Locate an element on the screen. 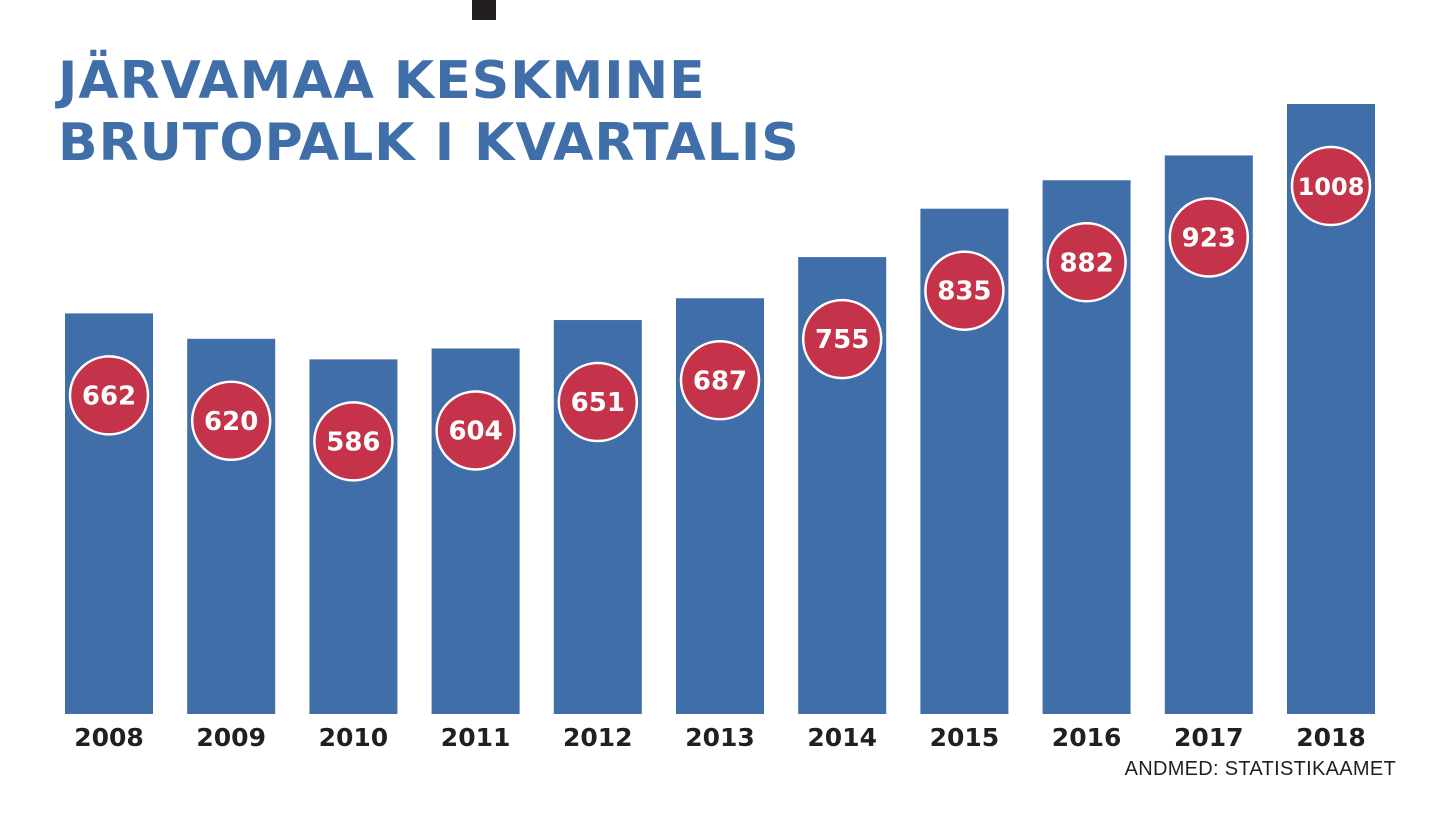 Image resolution: width=1442 pixels, height=815 pixels. x-tick-label-2012: 2012 is located at coordinates (598, 737).